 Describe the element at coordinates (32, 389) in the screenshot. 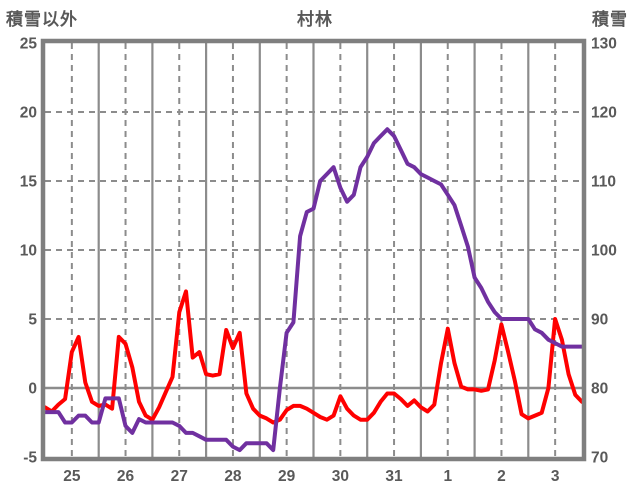

I see `left-axis-tick-label: 0` at that location.